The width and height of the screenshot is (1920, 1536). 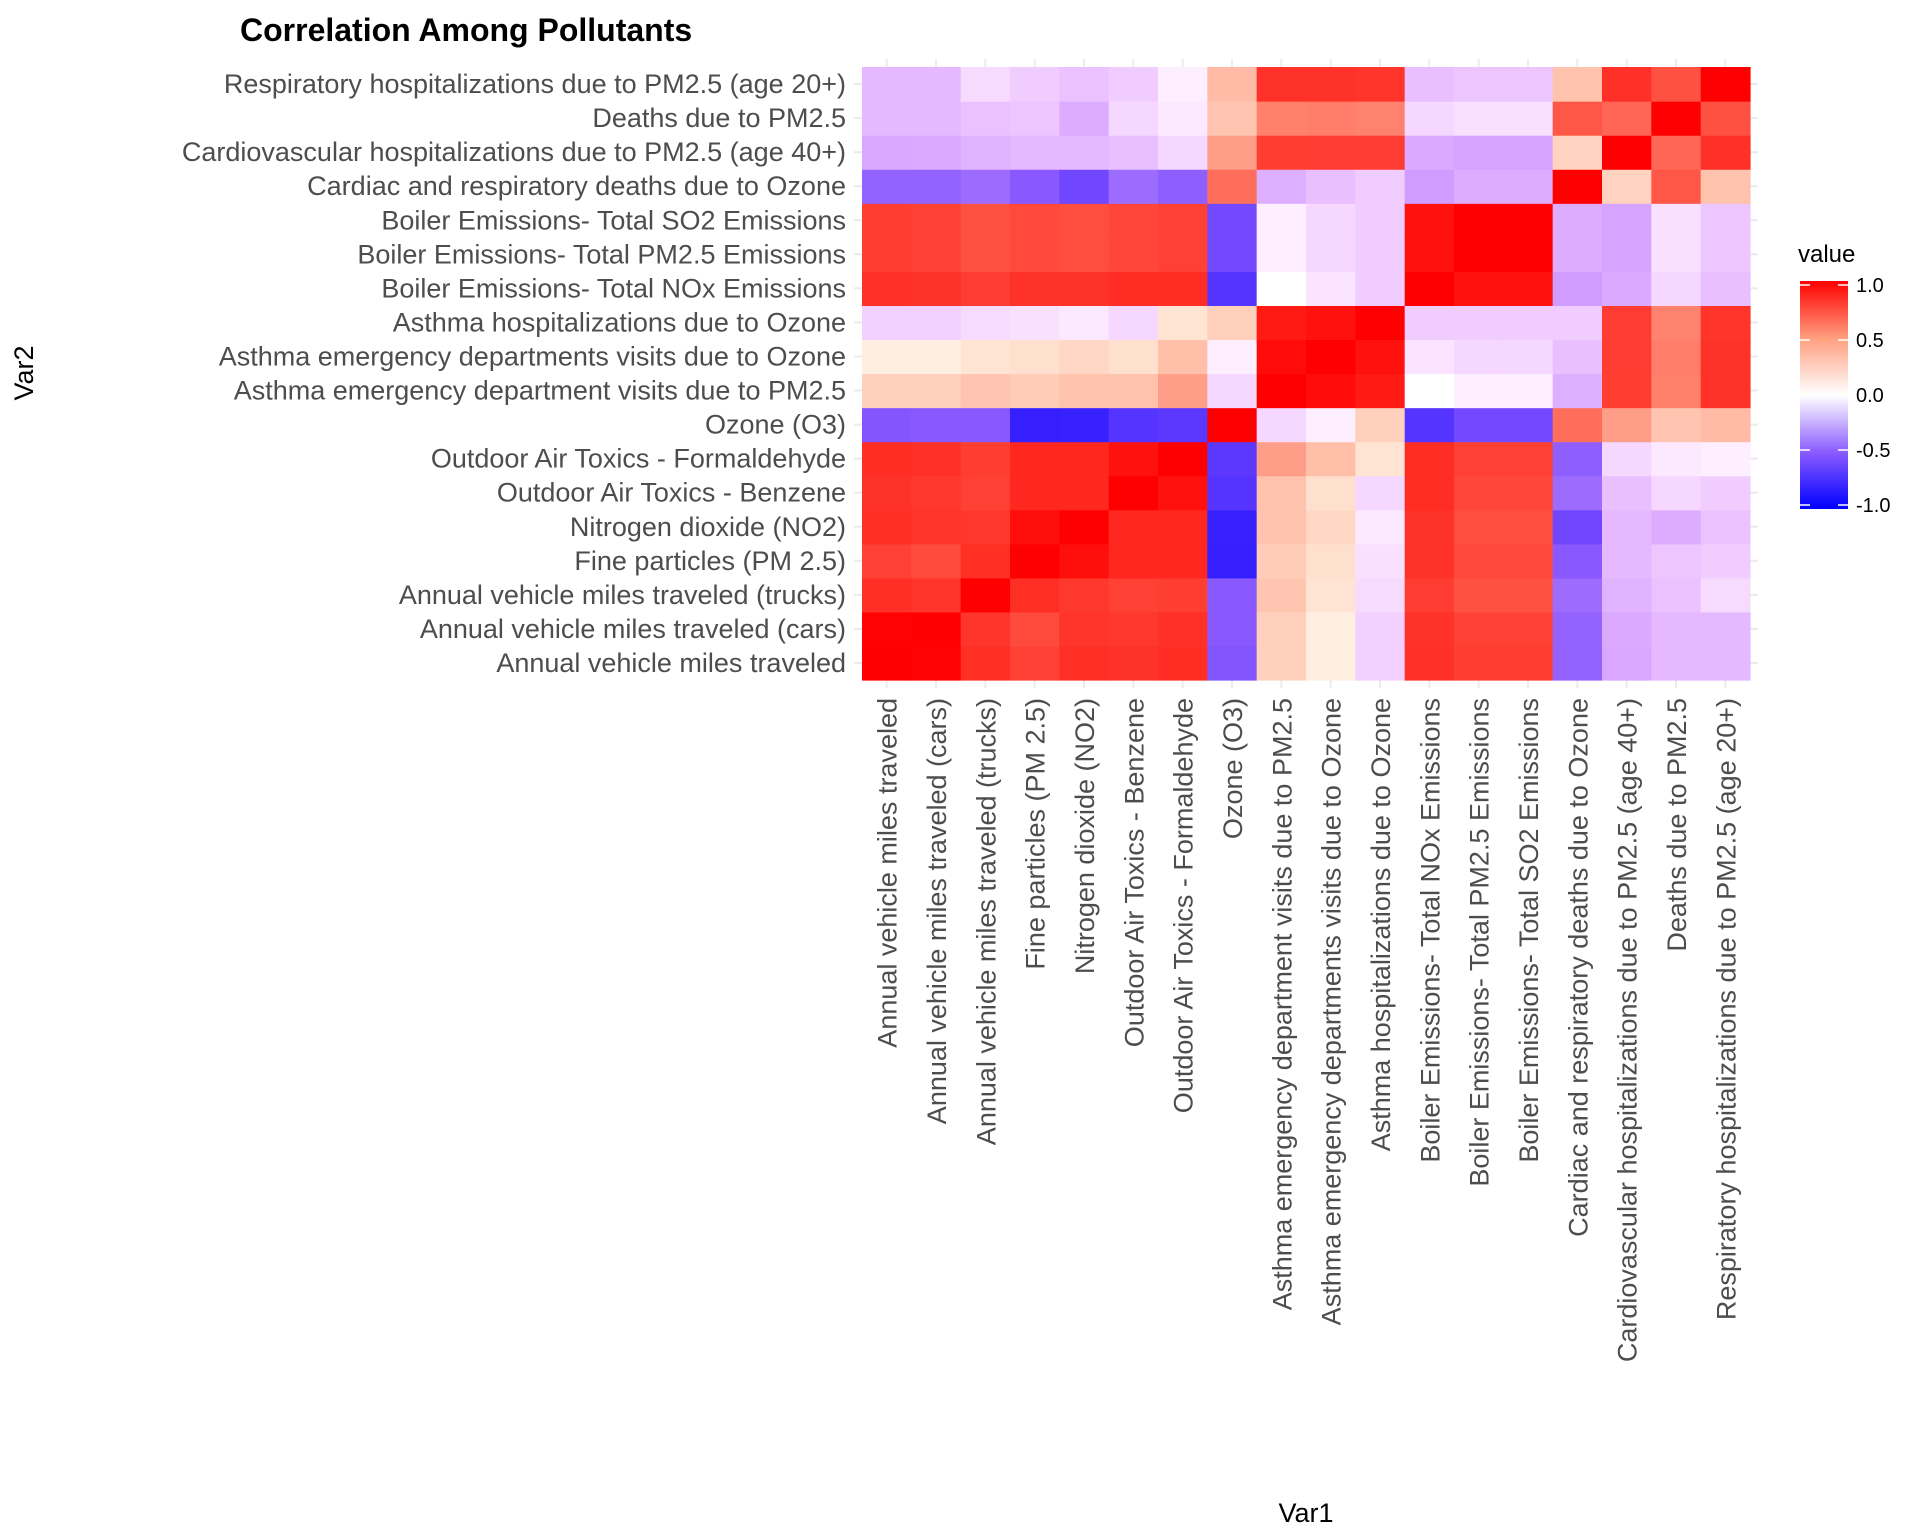 I want to click on y-axis-title: Var2, so click(x=24, y=372).